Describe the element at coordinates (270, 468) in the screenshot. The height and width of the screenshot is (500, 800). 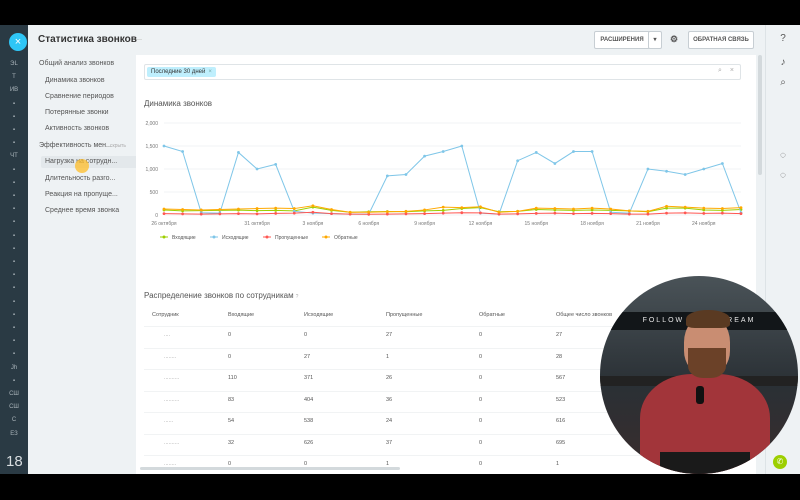
I see `horizontal-scrollbar` at that location.